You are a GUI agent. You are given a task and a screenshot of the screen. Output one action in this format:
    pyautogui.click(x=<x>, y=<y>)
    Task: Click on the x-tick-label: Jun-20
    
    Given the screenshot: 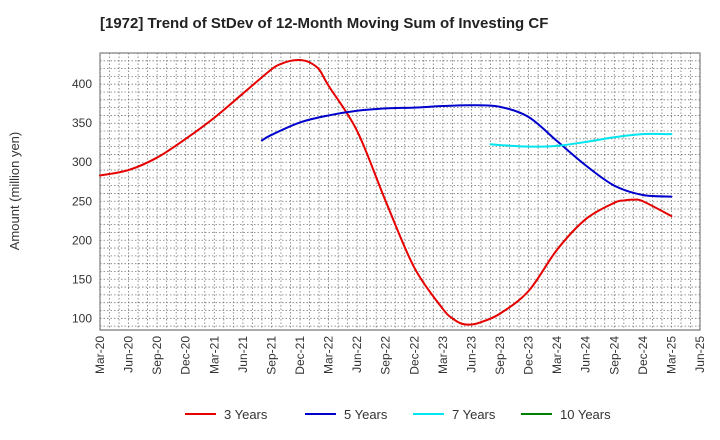 What is the action you would take?
    pyautogui.click(x=129, y=354)
    